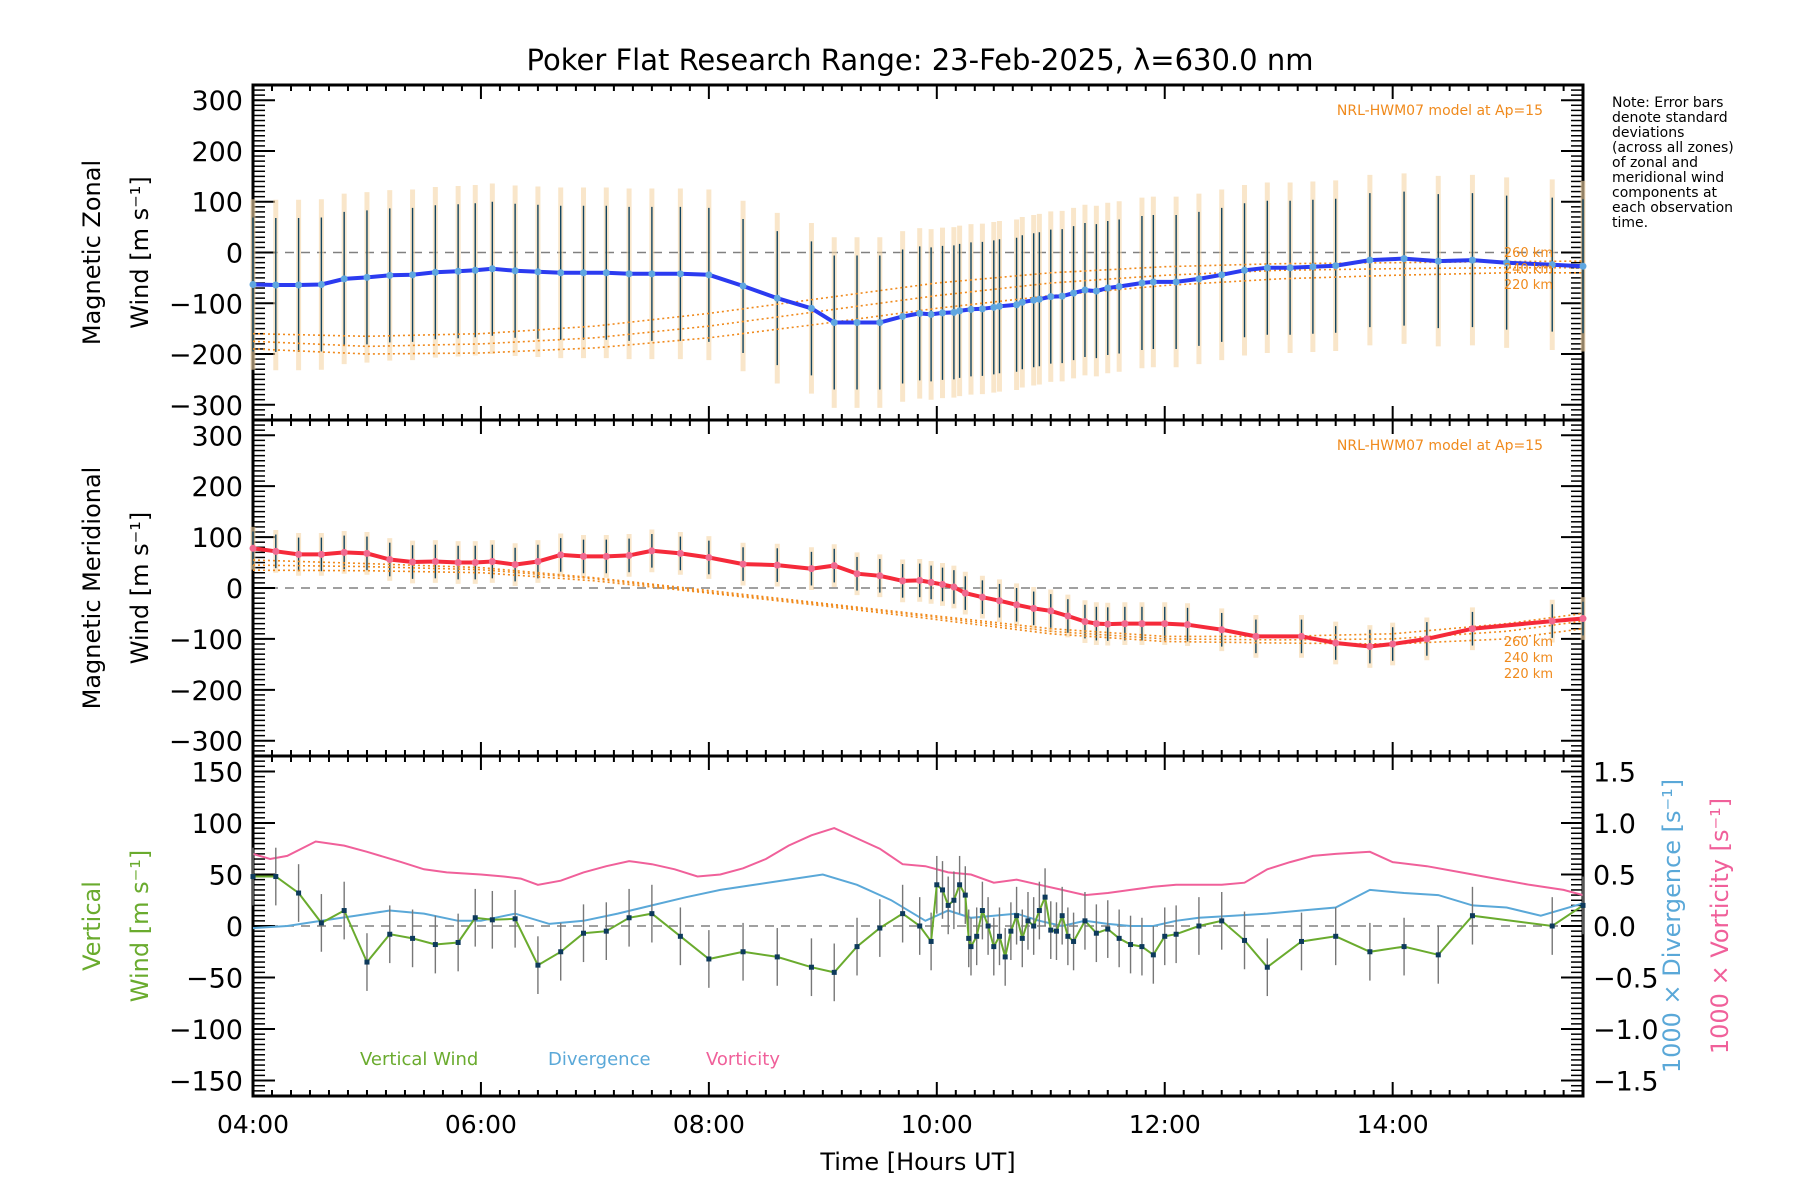 The image size is (1800, 1200). Describe the element at coordinates (1720, 926) in the screenshot. I see `right-axis-label-vorticity: 1000 × Vorticity [s⁻¹]` at that location.